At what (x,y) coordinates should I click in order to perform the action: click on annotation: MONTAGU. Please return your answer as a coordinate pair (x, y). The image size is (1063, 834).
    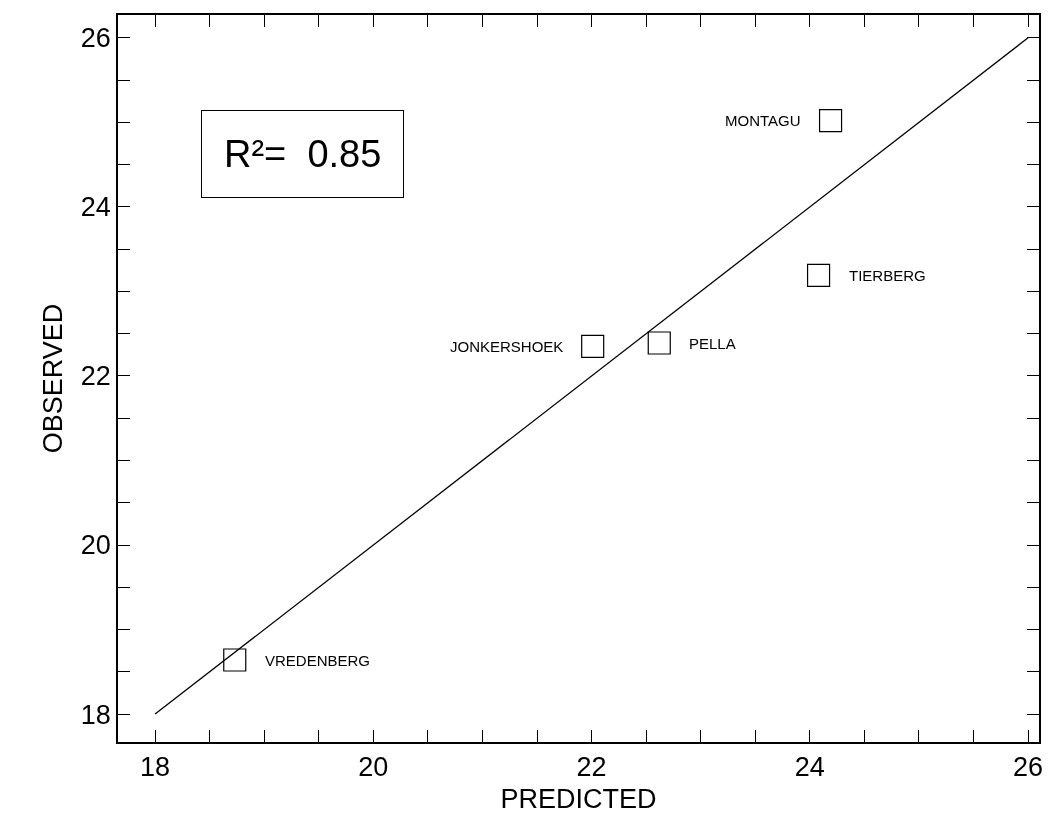
    Looking at the image, I should click on (763, 120).